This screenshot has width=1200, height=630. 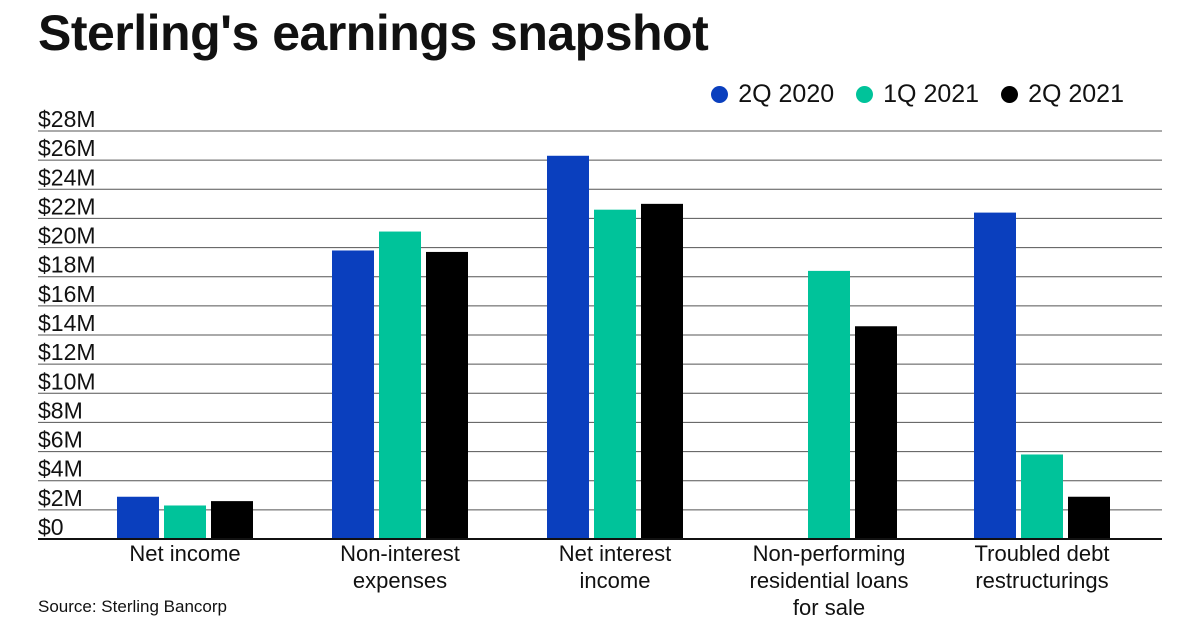 I want to click on x-tick-label: Non-interest, so click(x=400, y=553).